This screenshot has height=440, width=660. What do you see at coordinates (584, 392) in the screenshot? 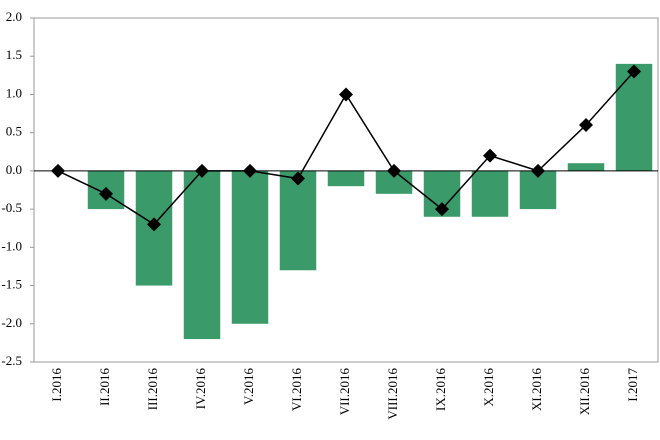
I see `x-tick-label: XII.2016` at bounding box center [584, 392].